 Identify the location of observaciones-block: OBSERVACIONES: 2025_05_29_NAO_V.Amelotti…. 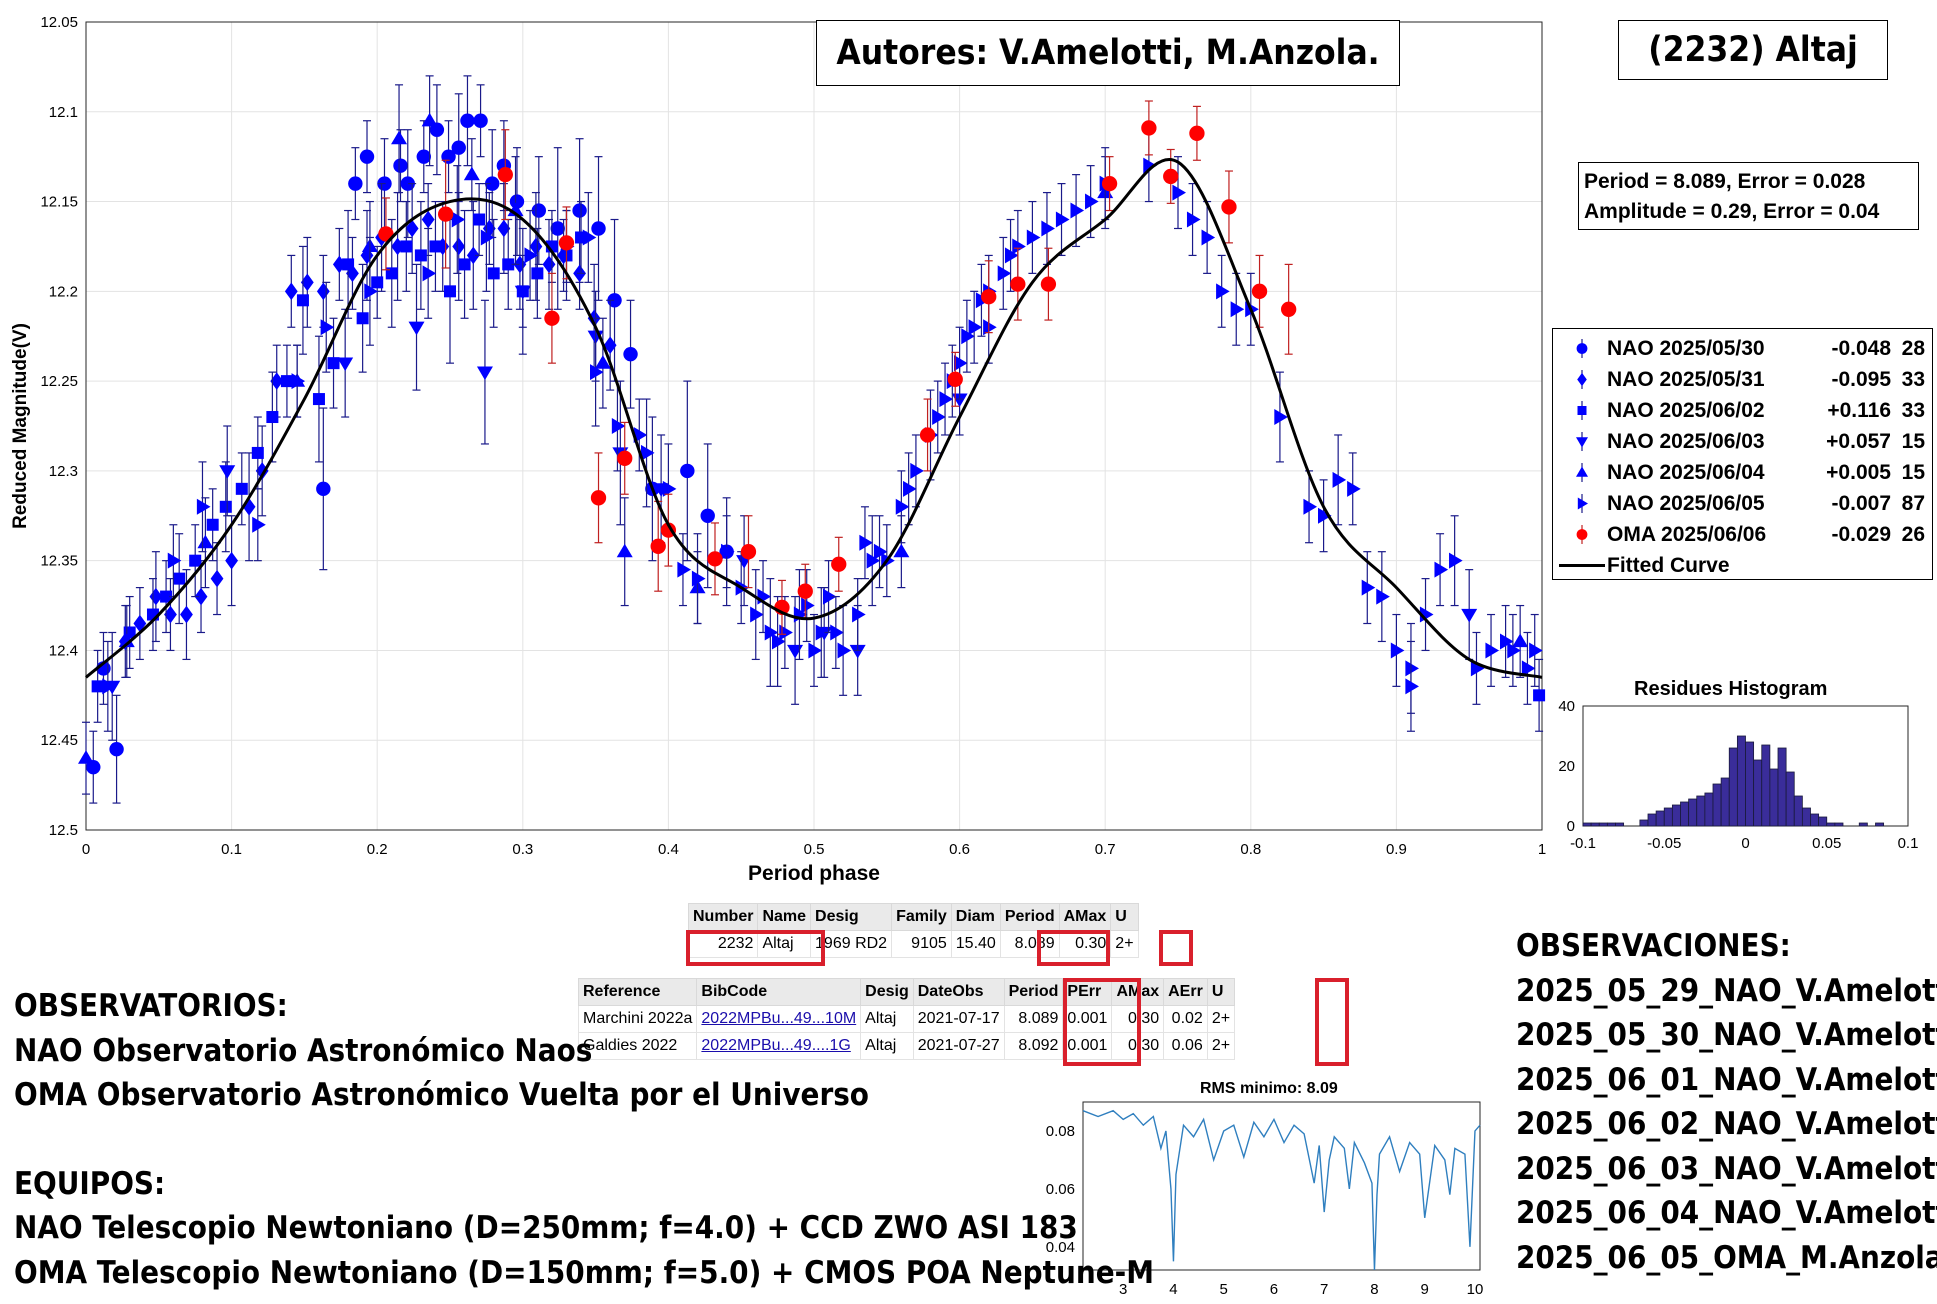
(1726, 1102).